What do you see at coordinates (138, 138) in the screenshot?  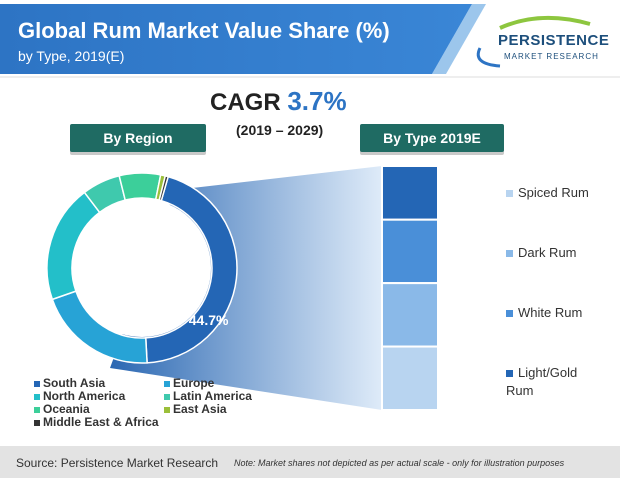 I see `region-section-label: By Region` at bounding box center [138, 138].